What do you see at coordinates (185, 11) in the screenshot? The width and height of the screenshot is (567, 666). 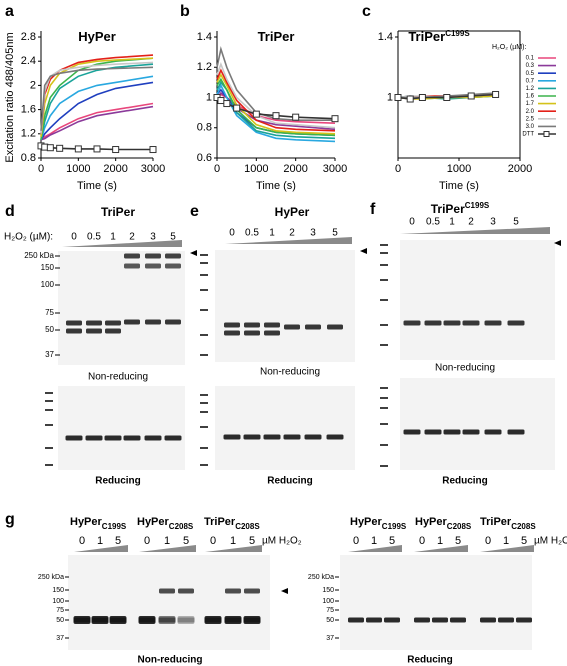 I see `panel-label: b` at bounding box center [185, 11].